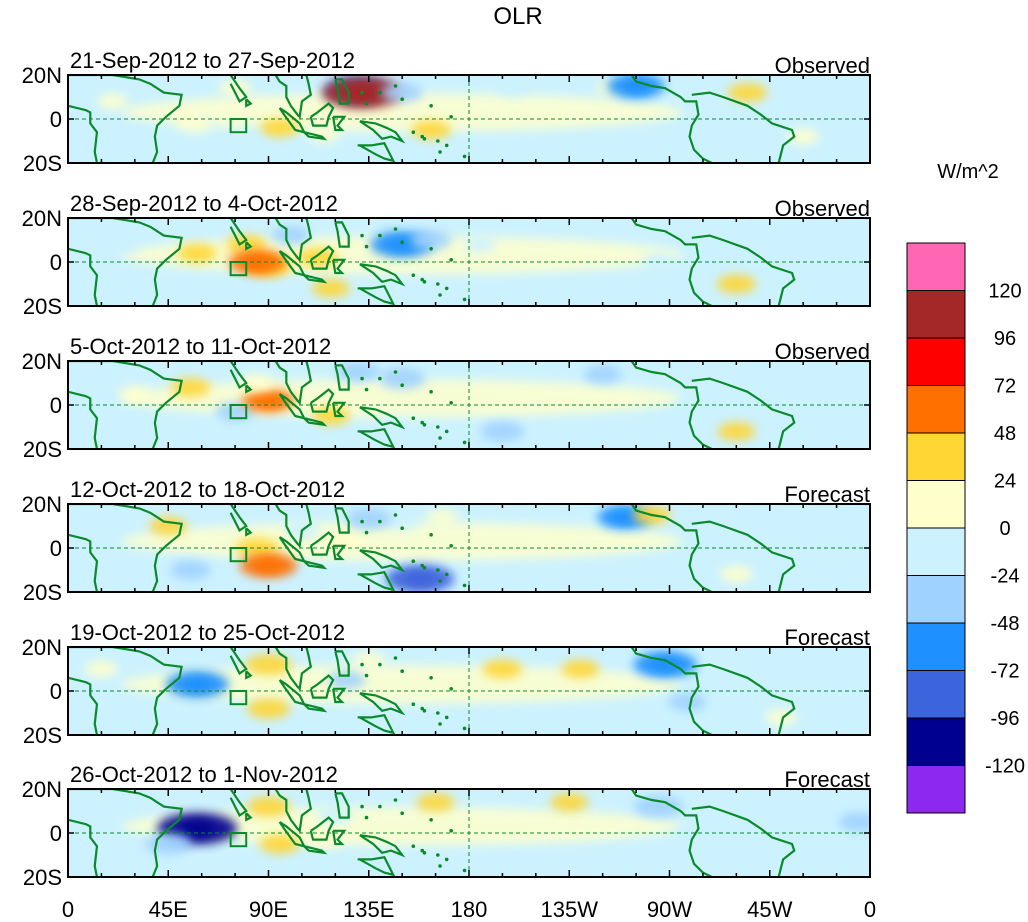 The width and height of the screenshot is (1028, 922). Describe the element at coordinates (368, 909) in the screenshot. I see `x-tick-label: 135E` at that location.